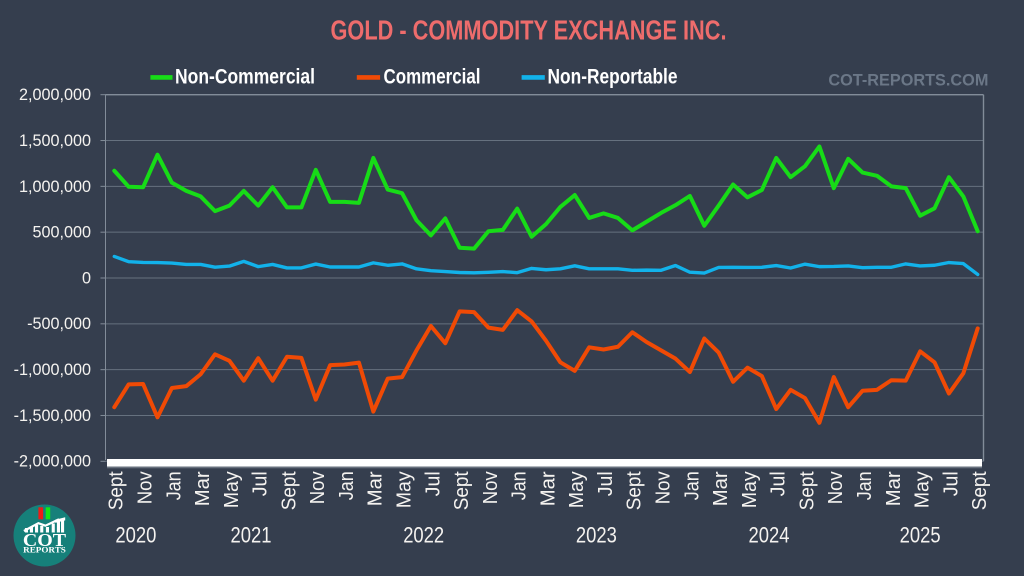  Describe the element at coordinates (251, 535) in the screenshot. I see `svg-text: 2021` at that location.